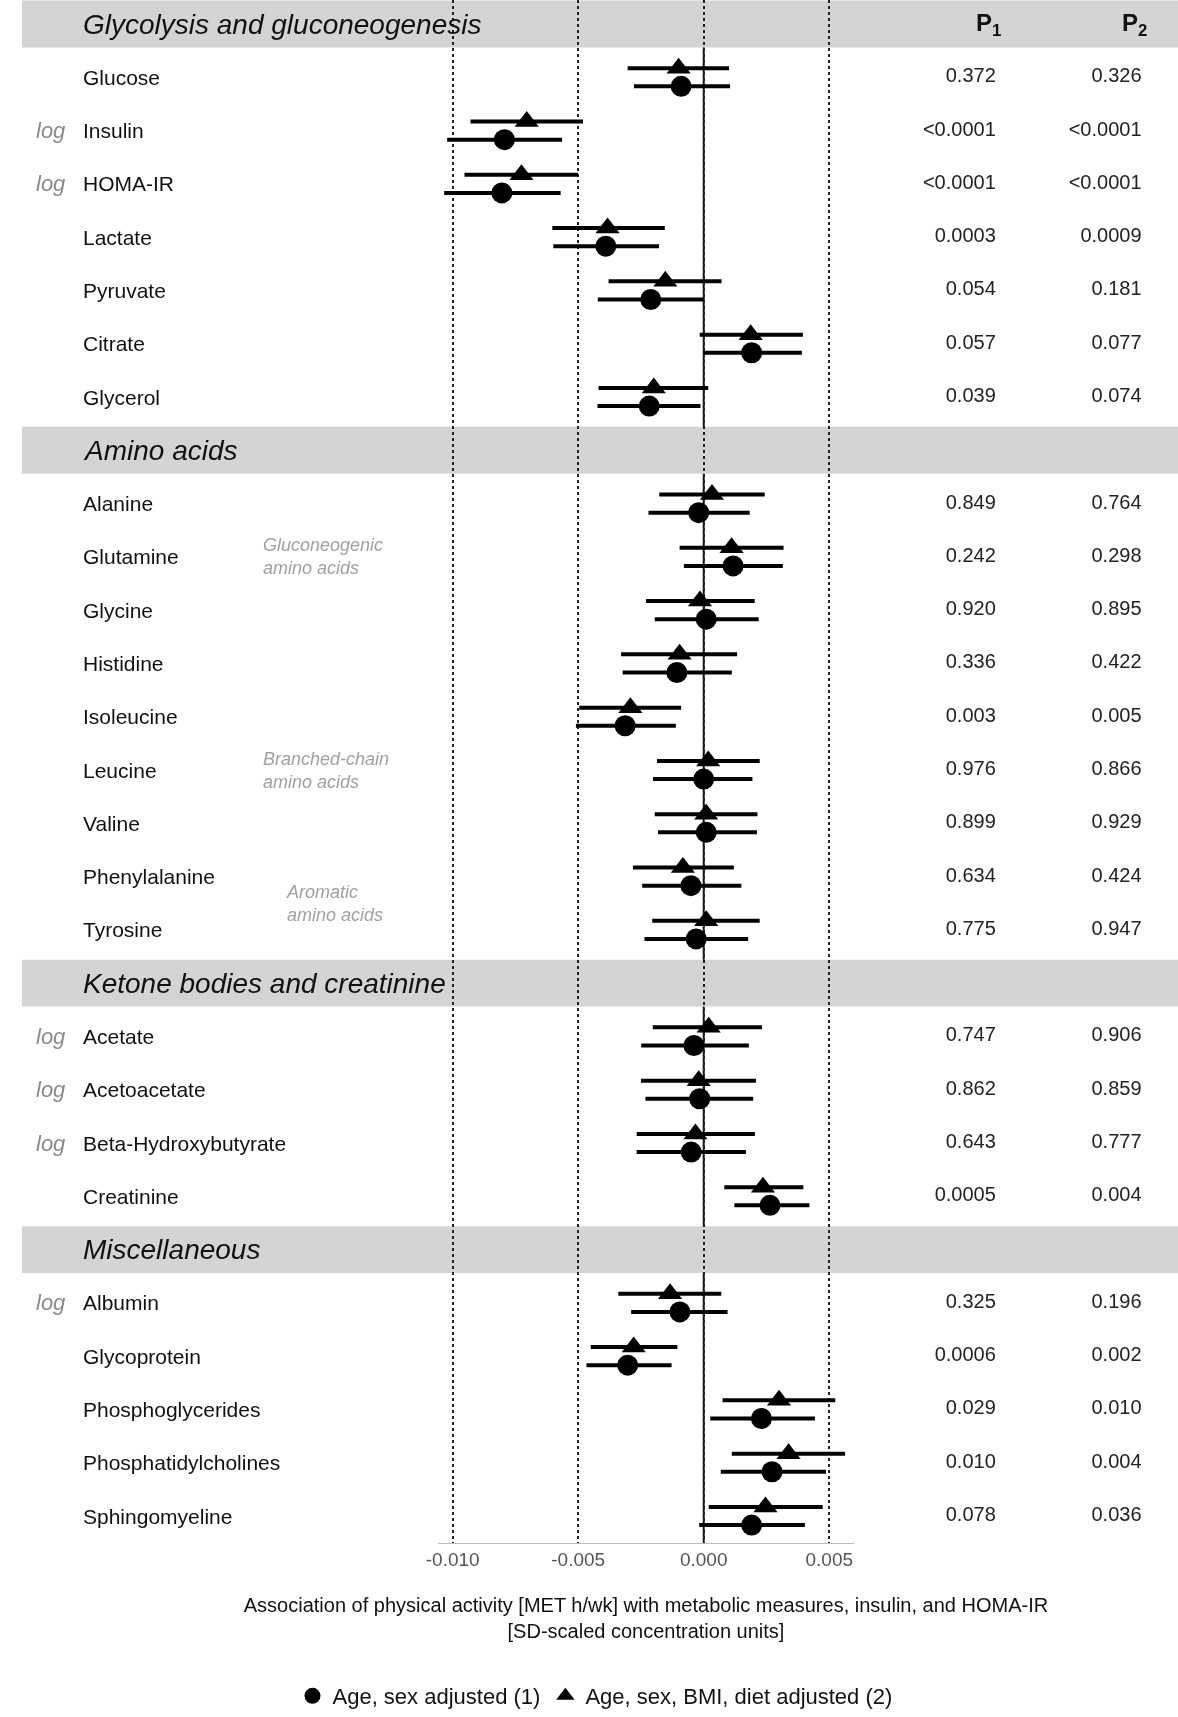 The width and height of the screenshot is (1178, 1717). Describe the element at coordinates (142, 1356) in the screenshot. I see `y-tick-label: Glycoprotein` at that location.